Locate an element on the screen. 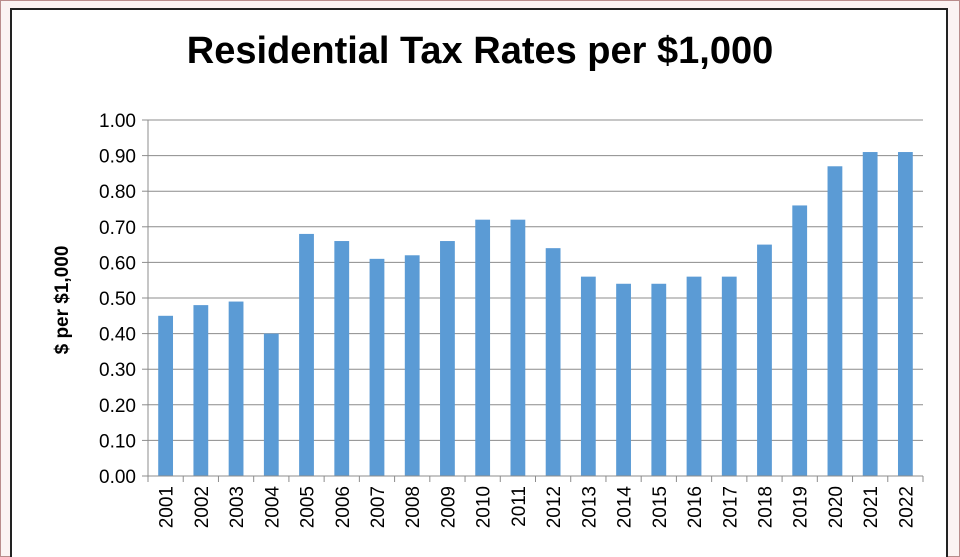 This screenshot has height=557, width=960. x-tick-label: 2004 is located at coordinates (272, 507).